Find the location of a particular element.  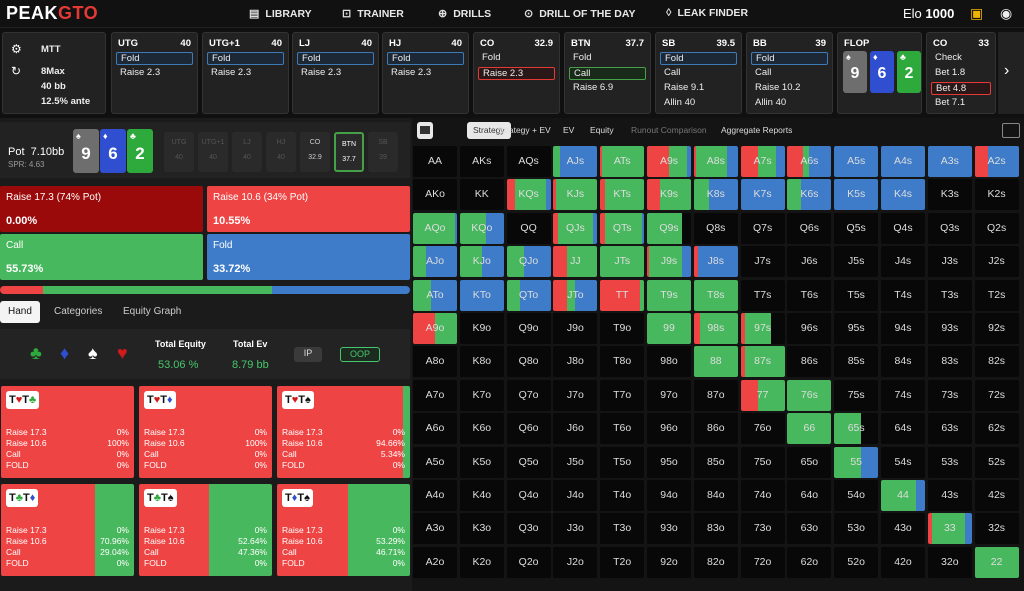

hand-cell-K2o: K2o is located at coordinates (481, 562).